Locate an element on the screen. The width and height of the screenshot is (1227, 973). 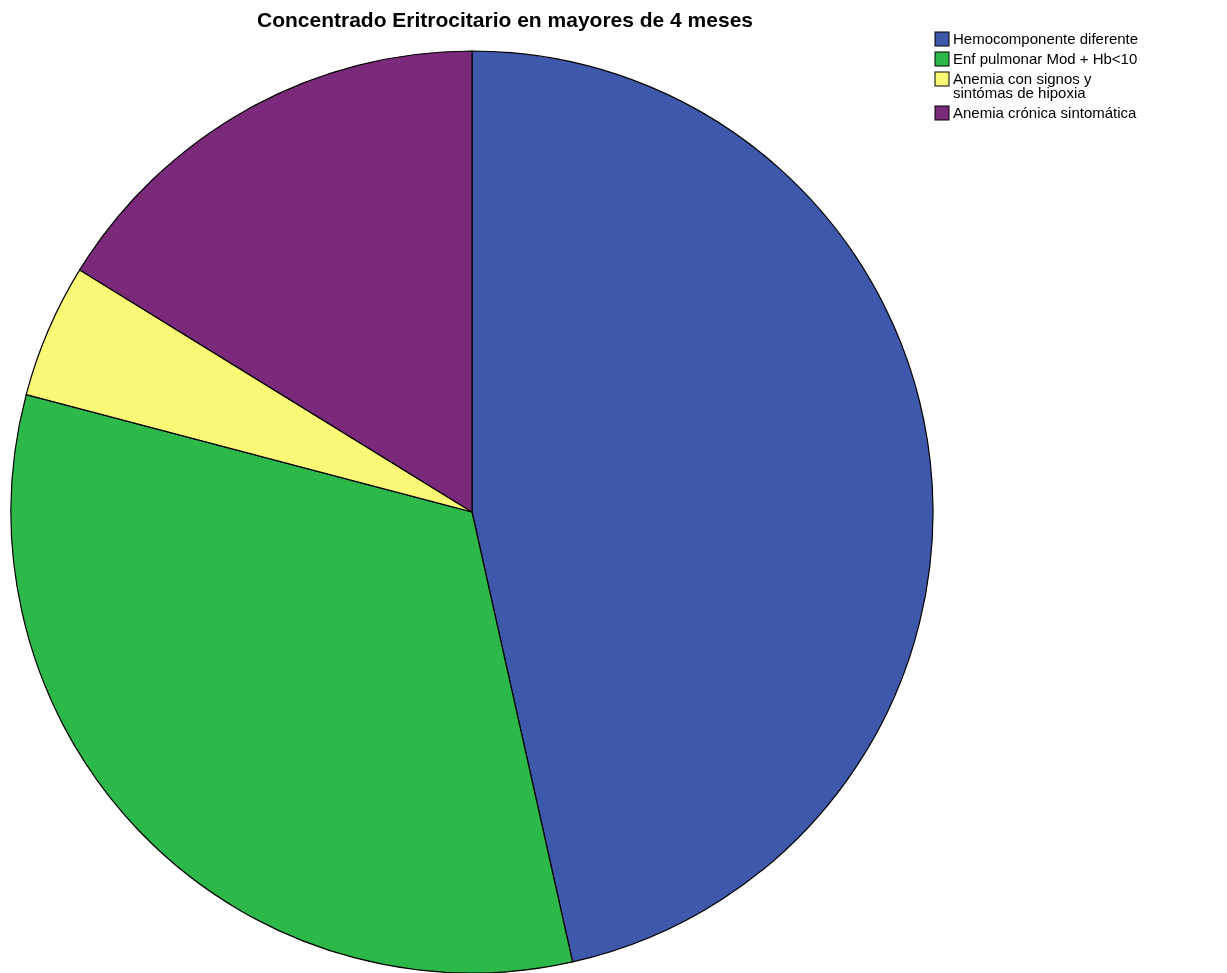
legend-label: Hemocomponente diferente is located at coordinates (1046, 38).